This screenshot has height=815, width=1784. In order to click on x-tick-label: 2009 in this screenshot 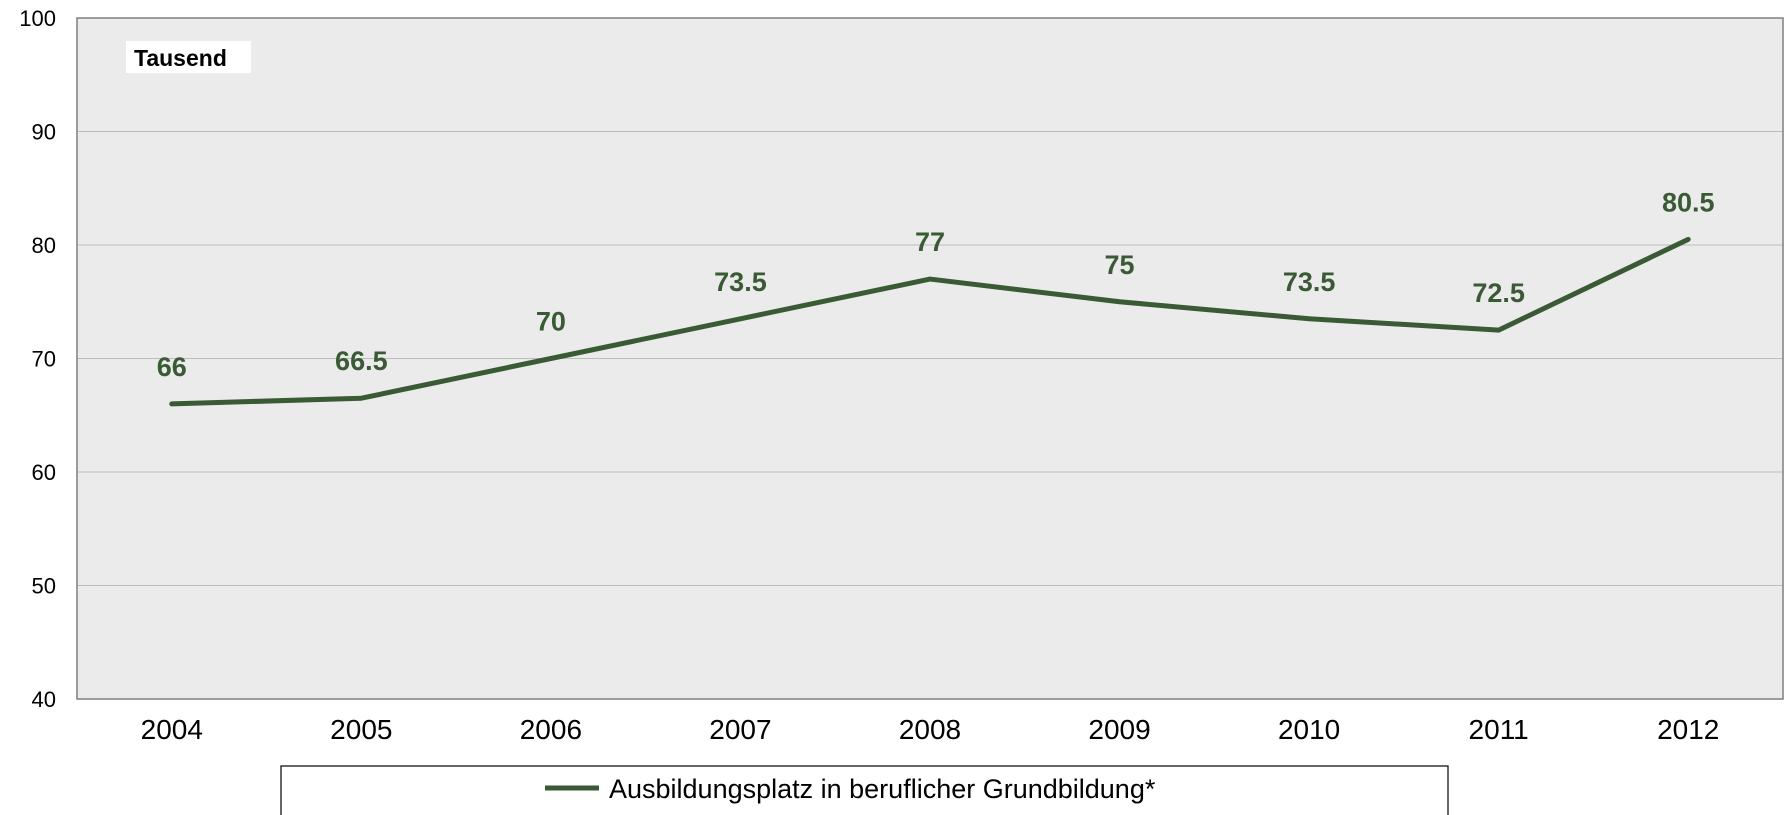, I will do `click(1119, 729)`.